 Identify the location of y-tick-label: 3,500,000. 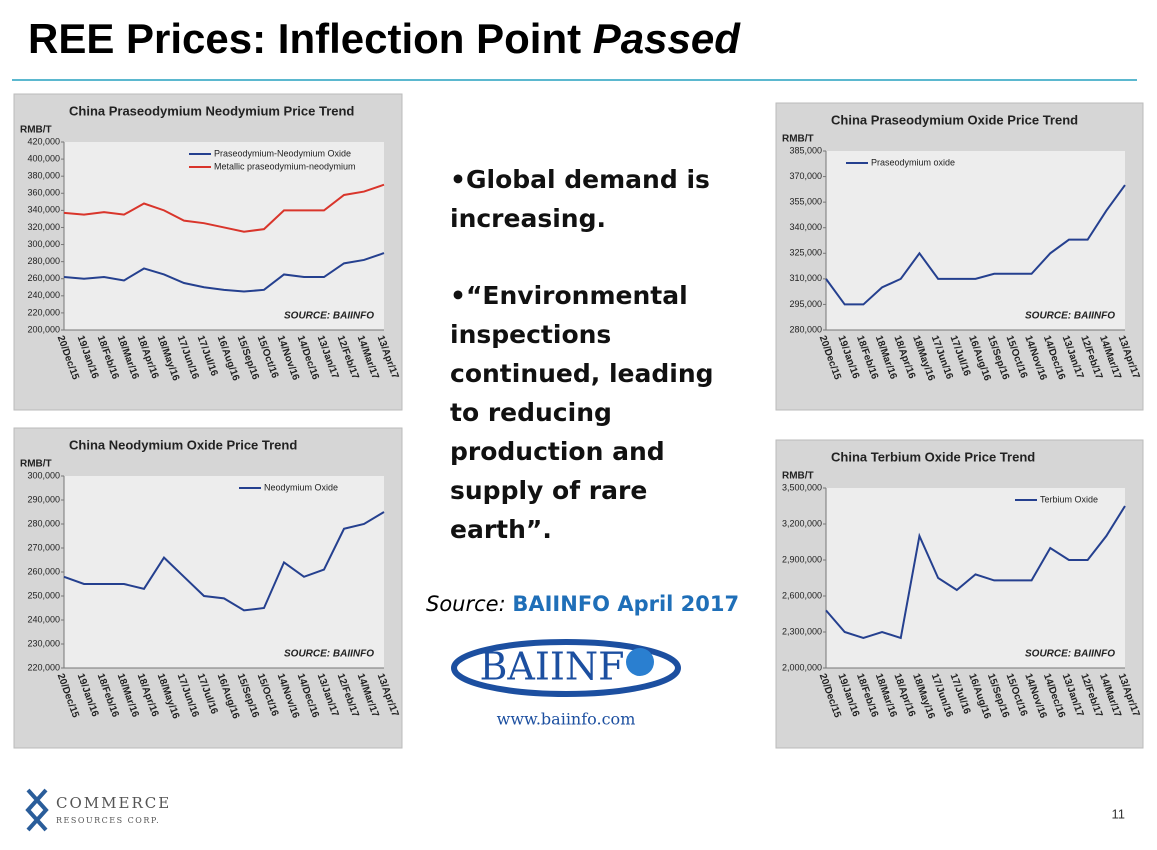
(802, 487).